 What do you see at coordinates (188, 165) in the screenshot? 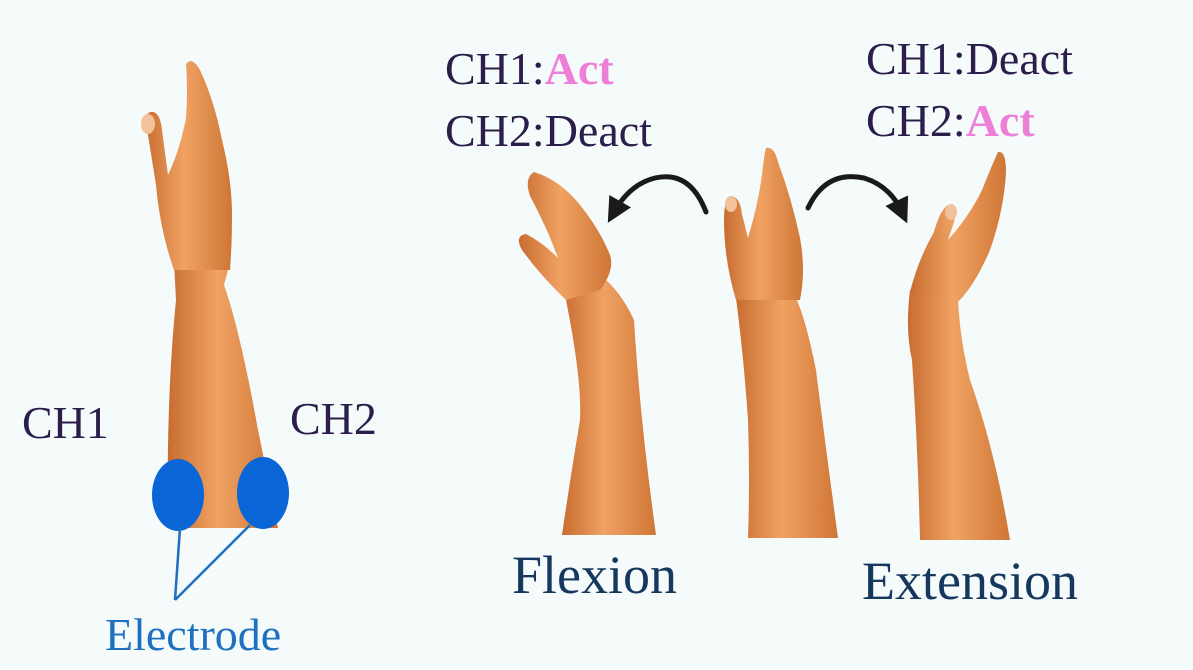
I see `left-arm-hand` at bounding box center [188, 165].